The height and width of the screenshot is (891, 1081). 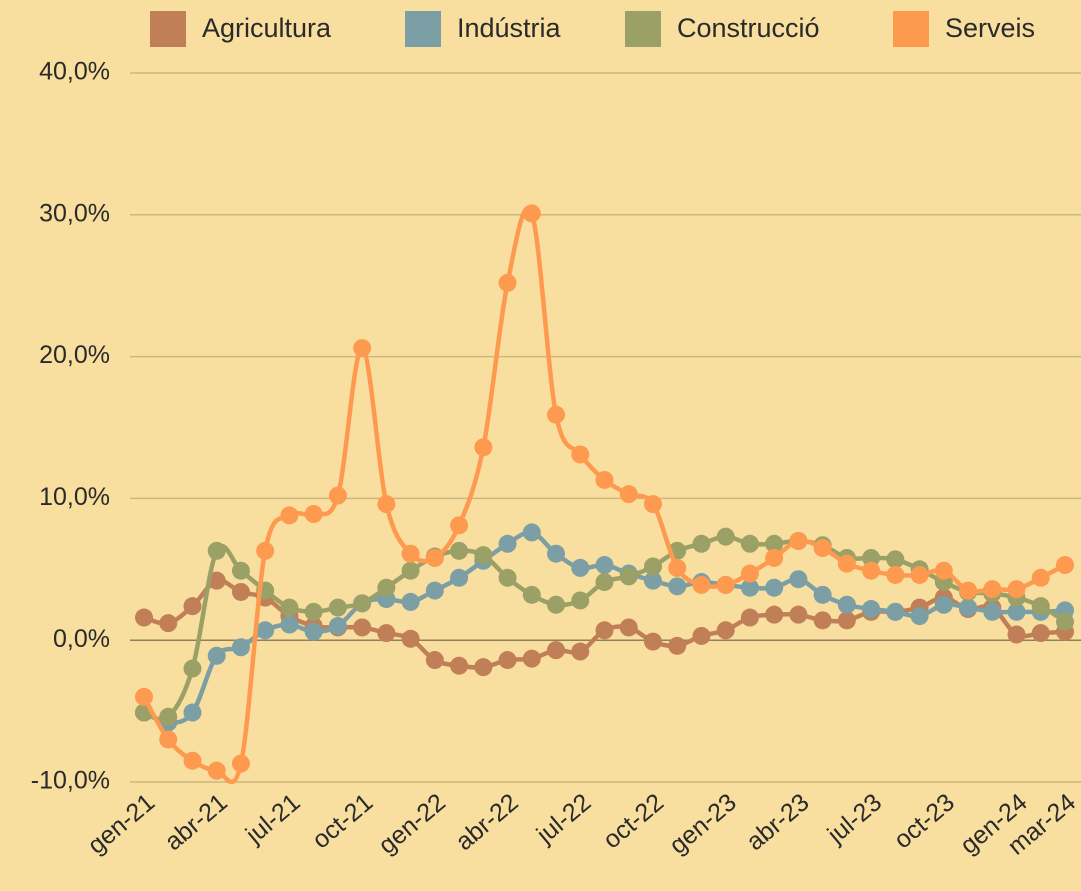 I want to click on y-tick-label: 10,0%, so click(x=74, y=497).